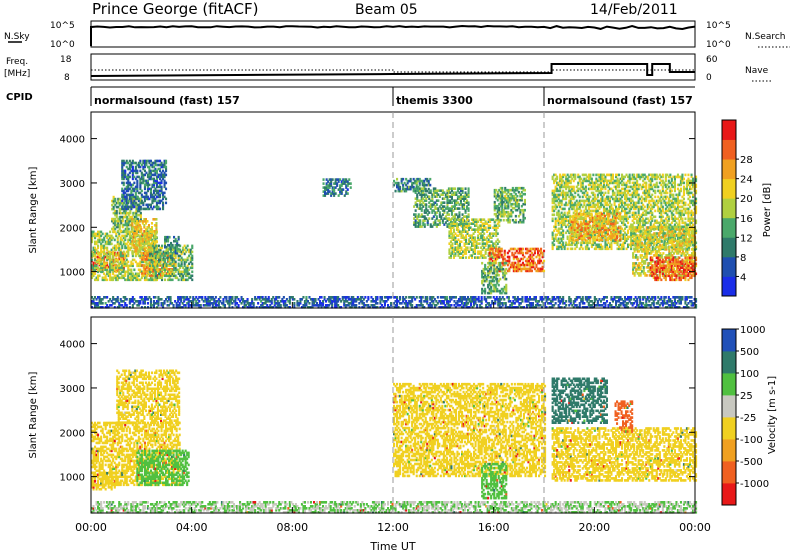  What do you see at coordinates (634, 10) in the screenshot?
I see `date-label: 14/Feb/2011` at bounding box center [634, 10].